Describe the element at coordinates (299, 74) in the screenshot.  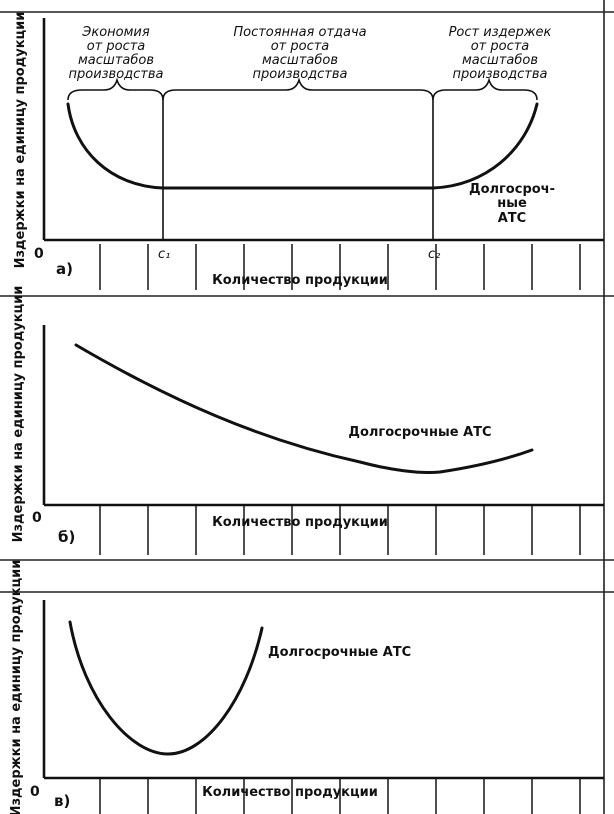
I see `panel-a-region-constant-line4: производства` at that location.